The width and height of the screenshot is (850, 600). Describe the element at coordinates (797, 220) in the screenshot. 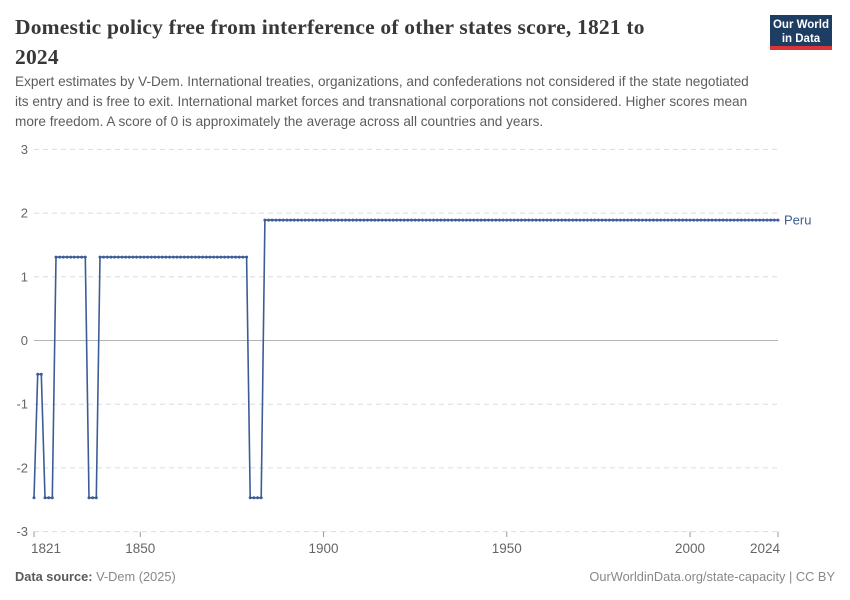

I see `series-label-peru: Peru` at that location.